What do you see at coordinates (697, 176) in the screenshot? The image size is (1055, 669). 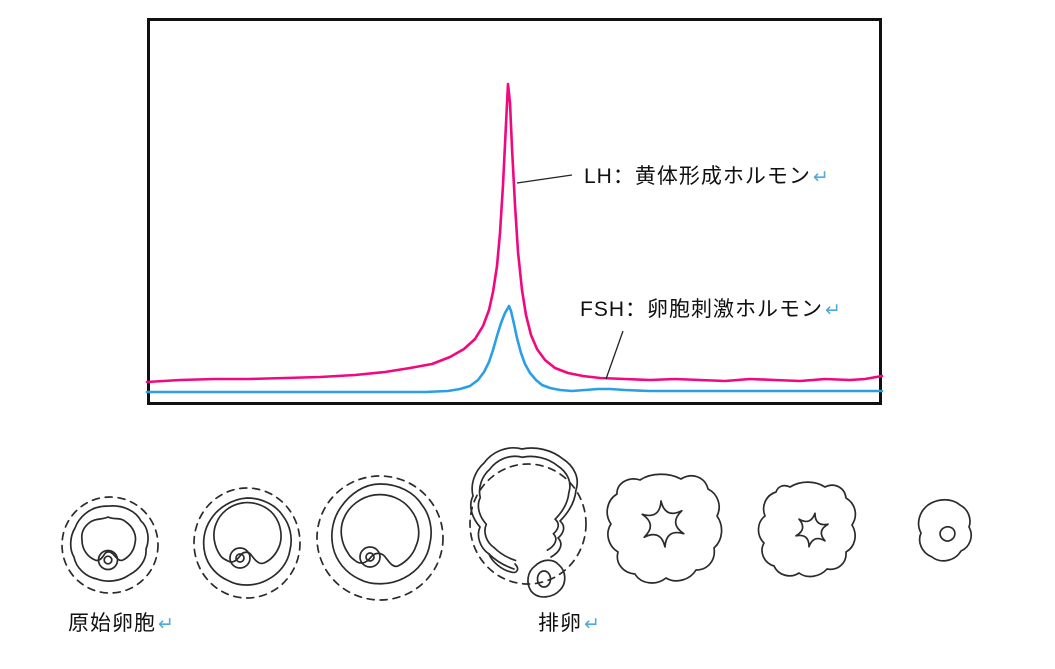 I see `lh-curve-label-text: LH：黄体形成ホルモン` at bounding box center [697, 176].